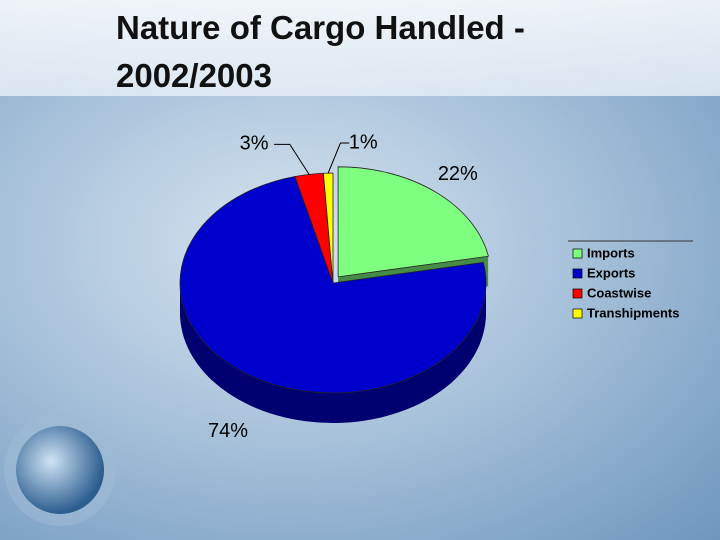 This screenshot has width=720, height=540. I want to click on data-label: 1%, so click(363, 142).